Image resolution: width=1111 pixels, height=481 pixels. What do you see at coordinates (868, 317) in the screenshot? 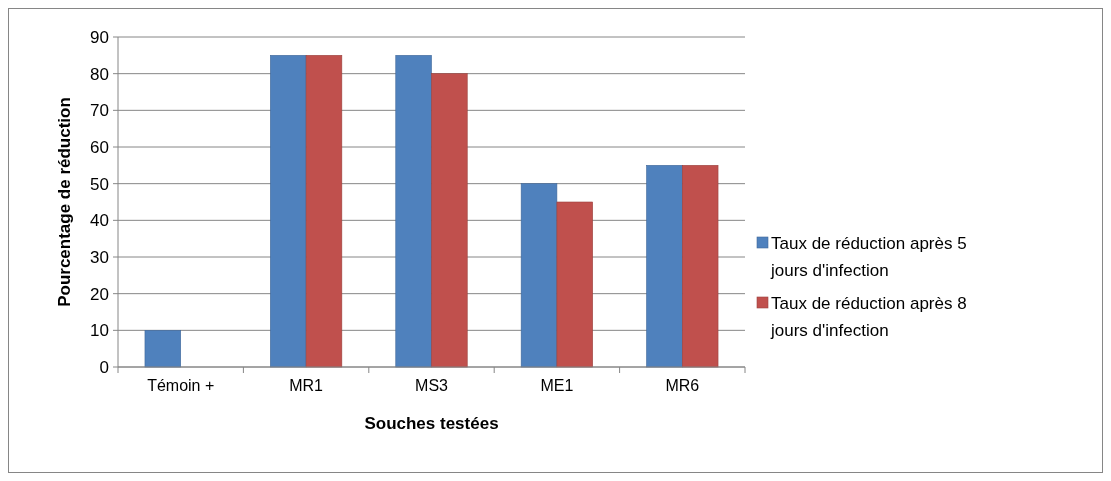
I see `legend-label: Taux de réduction après 8 jours d'infection` at bounding box center [868, 317].